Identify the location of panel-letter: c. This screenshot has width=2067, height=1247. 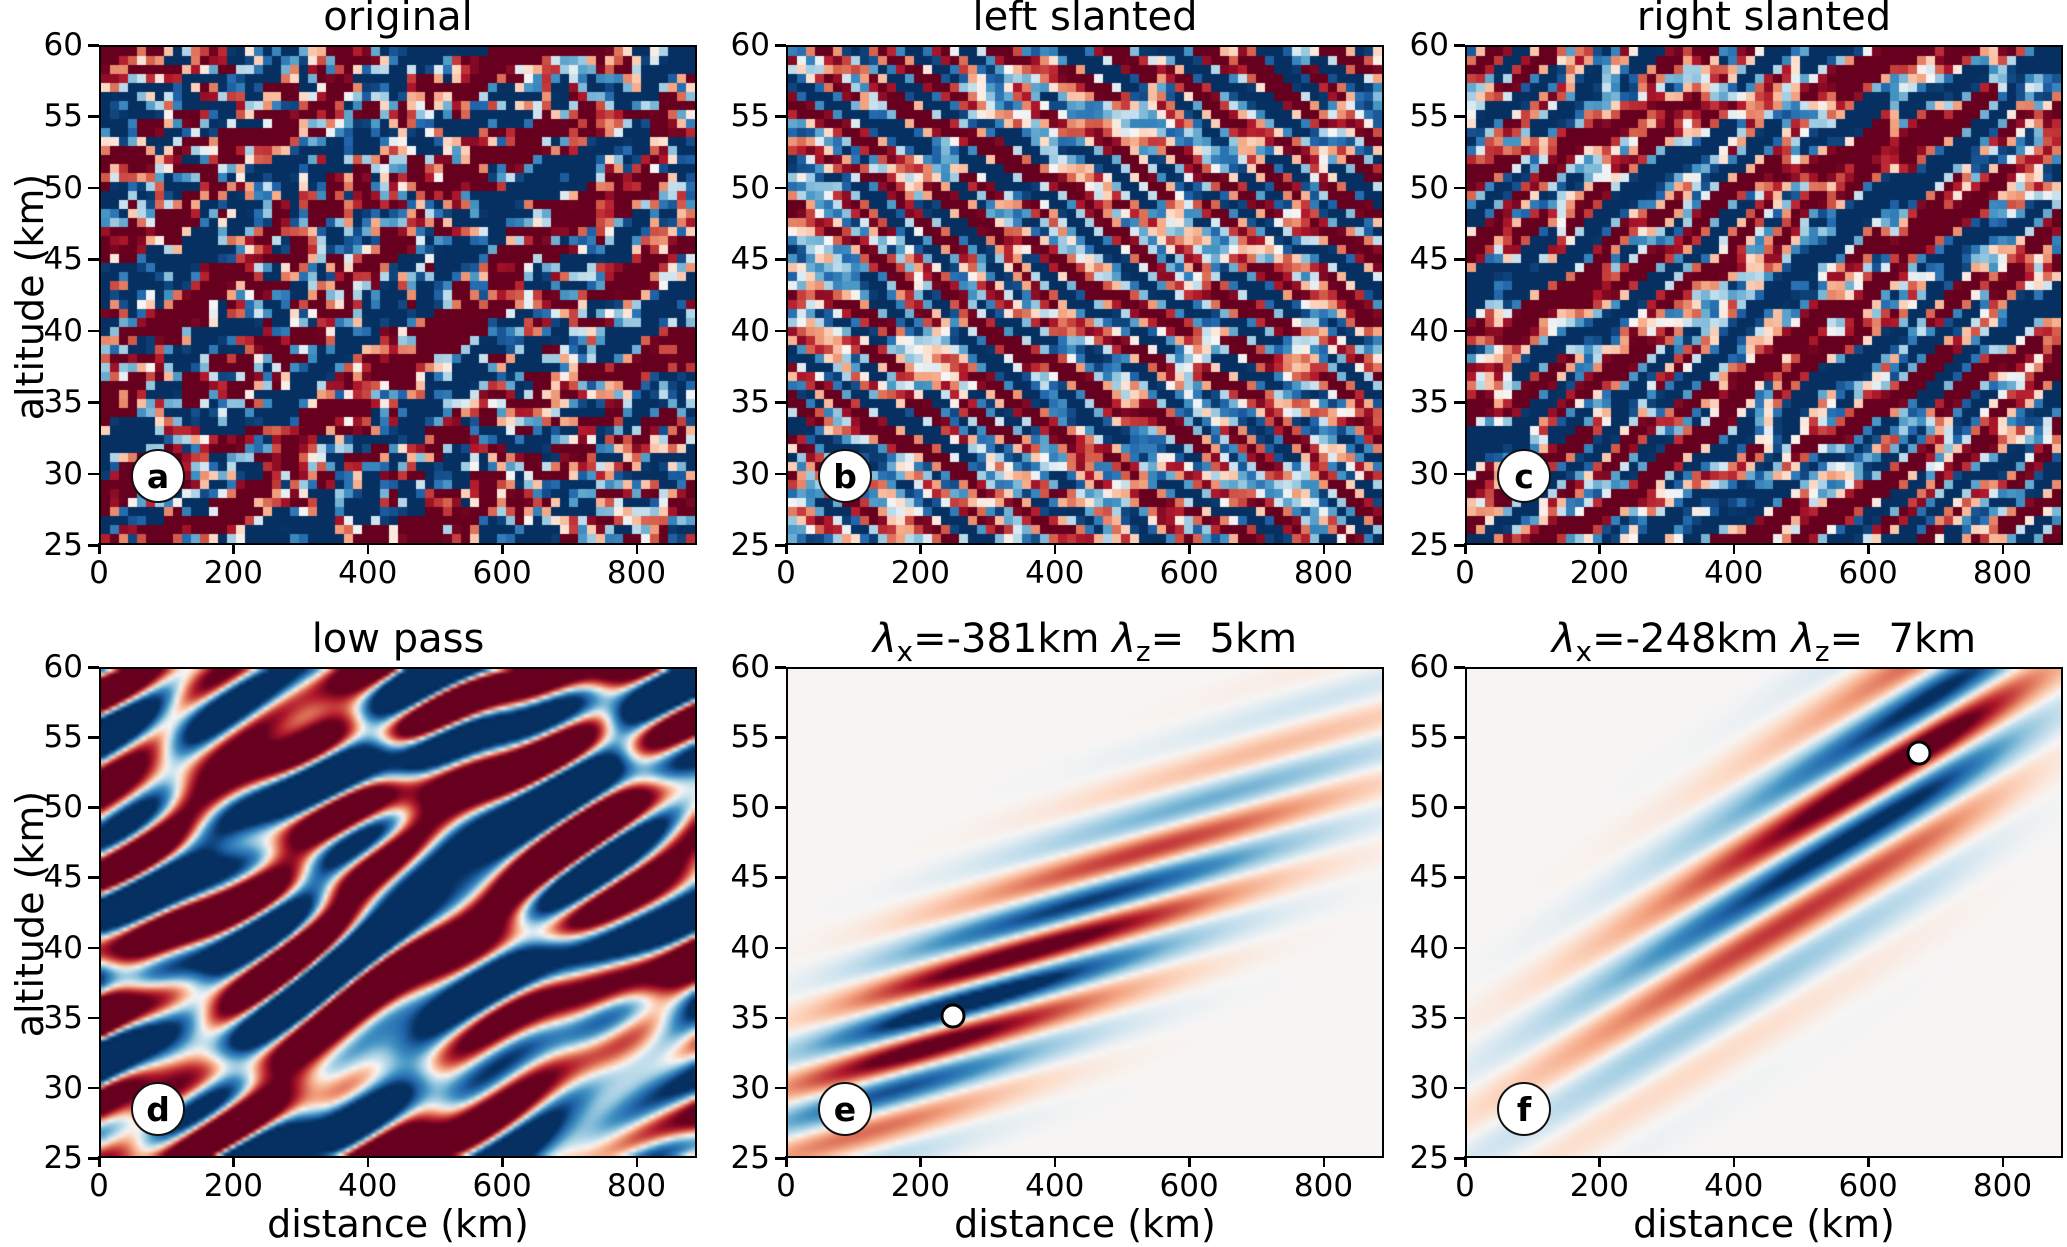
(1524, 476).